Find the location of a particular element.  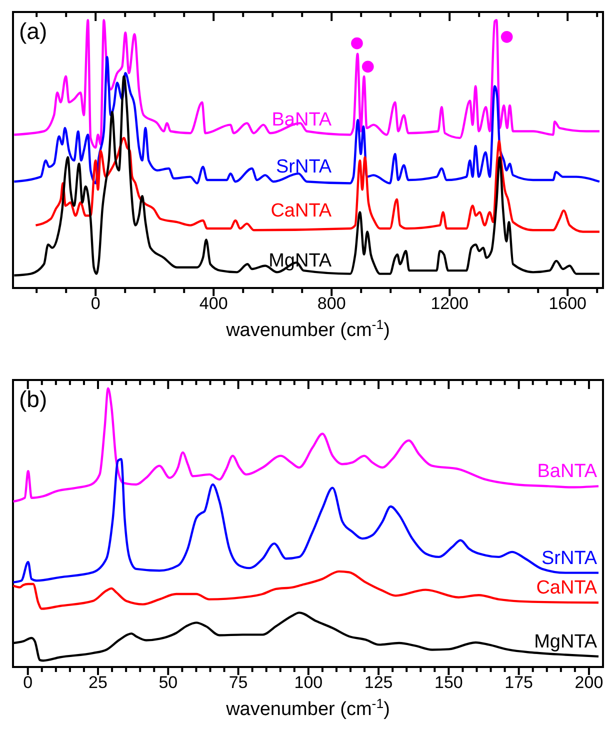

x-tick-label: 200 is located at coordinates (589, 682).